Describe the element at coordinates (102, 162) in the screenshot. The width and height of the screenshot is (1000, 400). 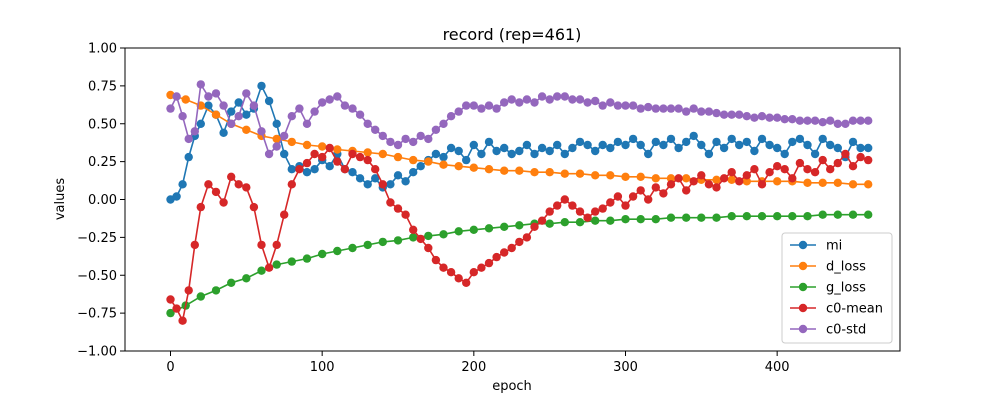
I see `y-tick-label: 0.25` at that location.